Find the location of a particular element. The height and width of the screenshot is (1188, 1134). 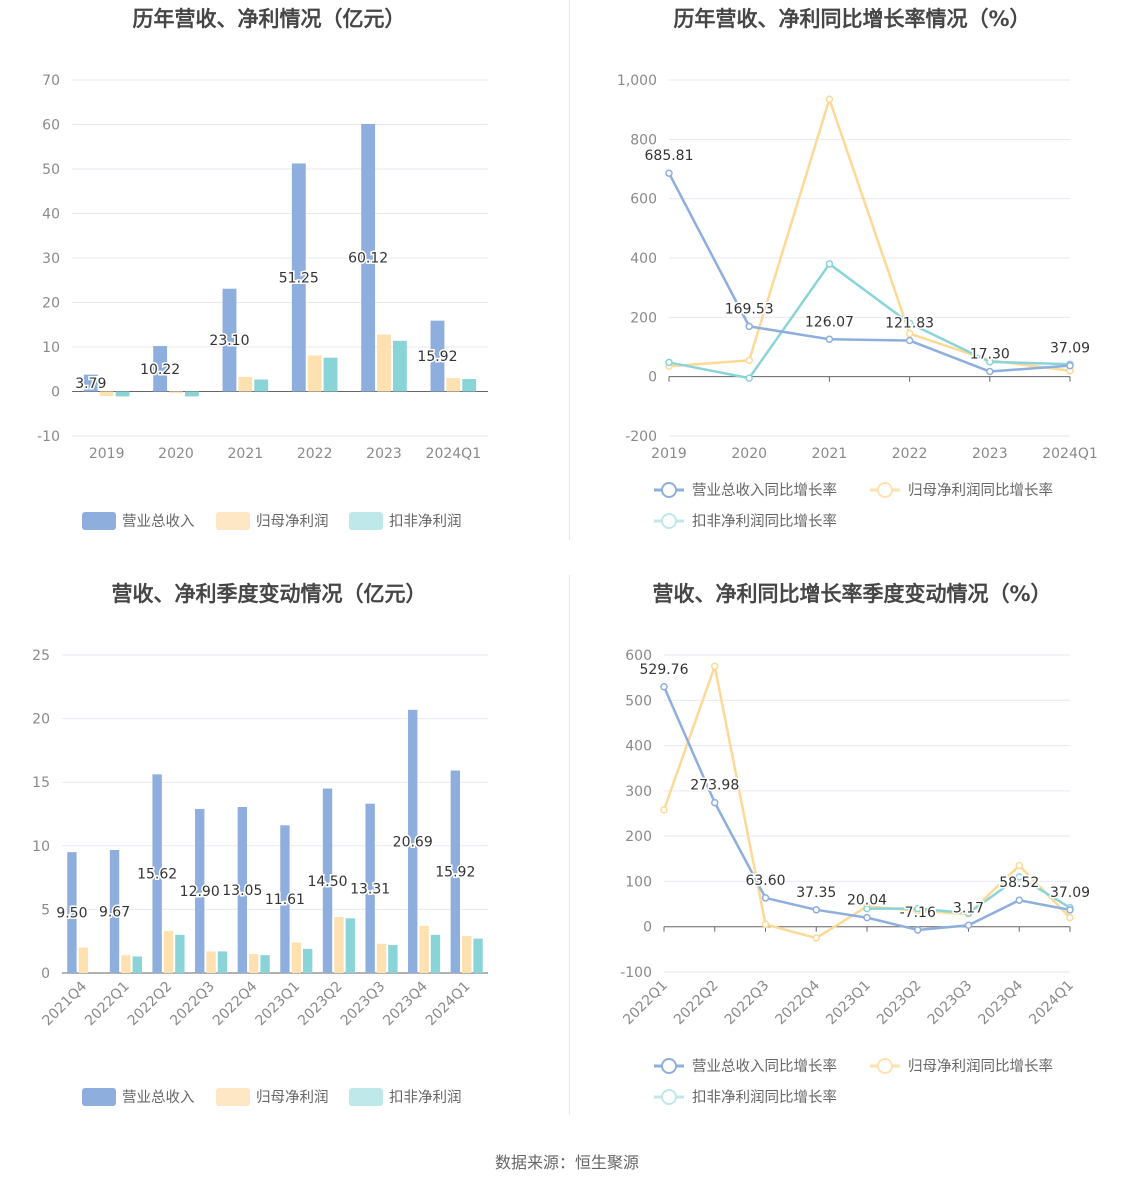

x-tick-label: 2020 is located at coordinates (176, 454).